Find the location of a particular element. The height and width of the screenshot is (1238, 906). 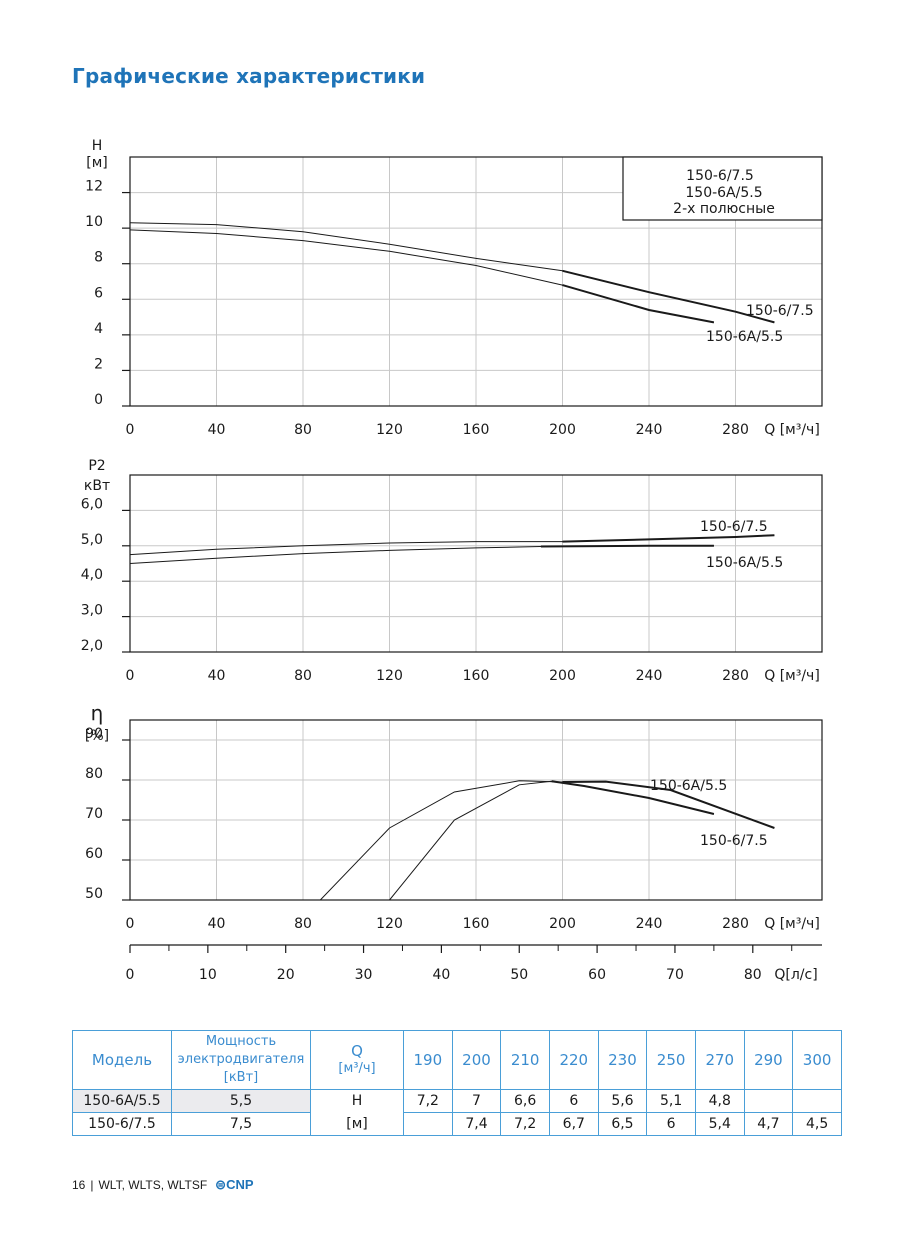

legend-line: 150-6A/5.5 is located at coordinates (723, 193).